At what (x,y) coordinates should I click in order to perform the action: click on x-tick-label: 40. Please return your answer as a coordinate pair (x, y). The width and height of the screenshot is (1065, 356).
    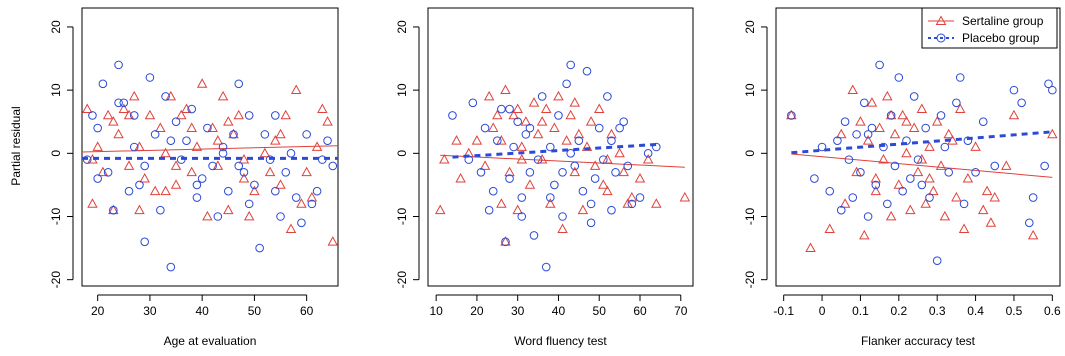
    Looking at the image, I should click on (559, 311).